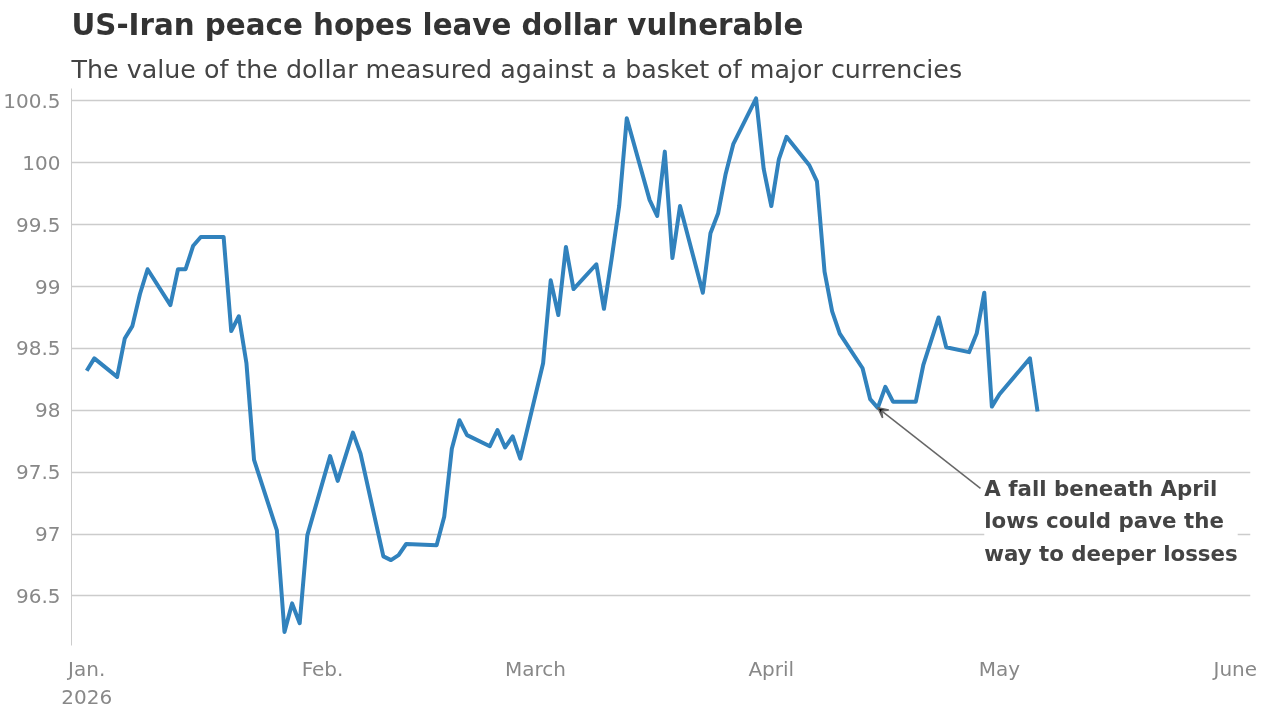 The image size is (1280, 720). Describe the element at coordinates (48, 410) in the screenshot. I see `y-tick-label: 98` at that location.